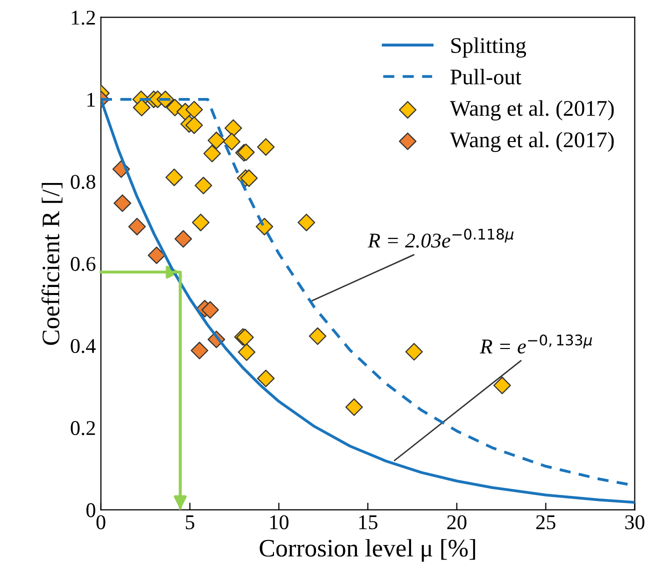 Image resolution: width=651 pixels, height=576 pixels. What do you see at coordinates (83, 264) in the screenshot?
I see `y-tick-label: 0.6` at bounding box center [83, 264].